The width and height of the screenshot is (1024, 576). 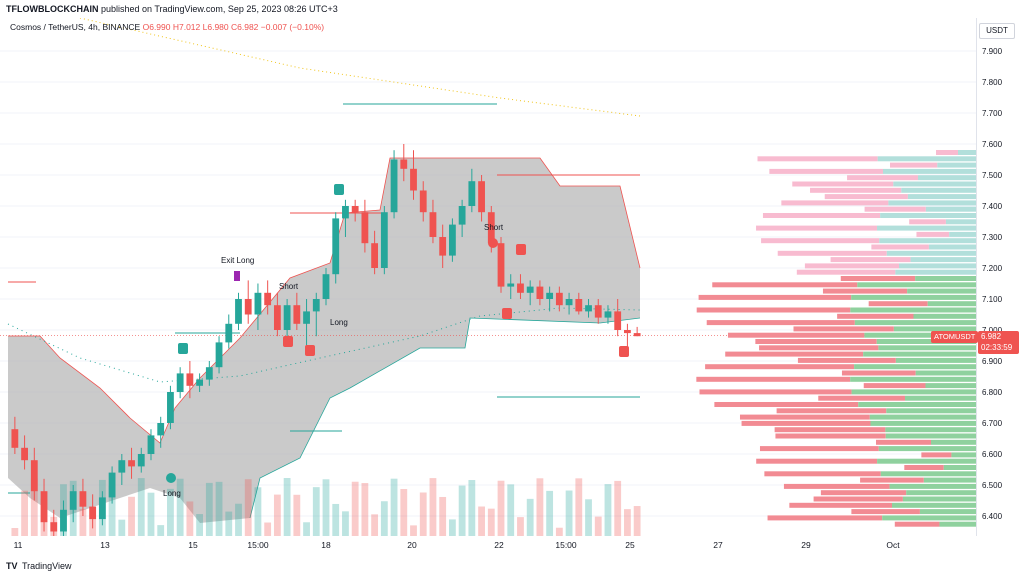 What do you see at coordinates (258, 545) in the screenshot?
I see `time-tick-label: 15:00` at bounding box center [258, 545].